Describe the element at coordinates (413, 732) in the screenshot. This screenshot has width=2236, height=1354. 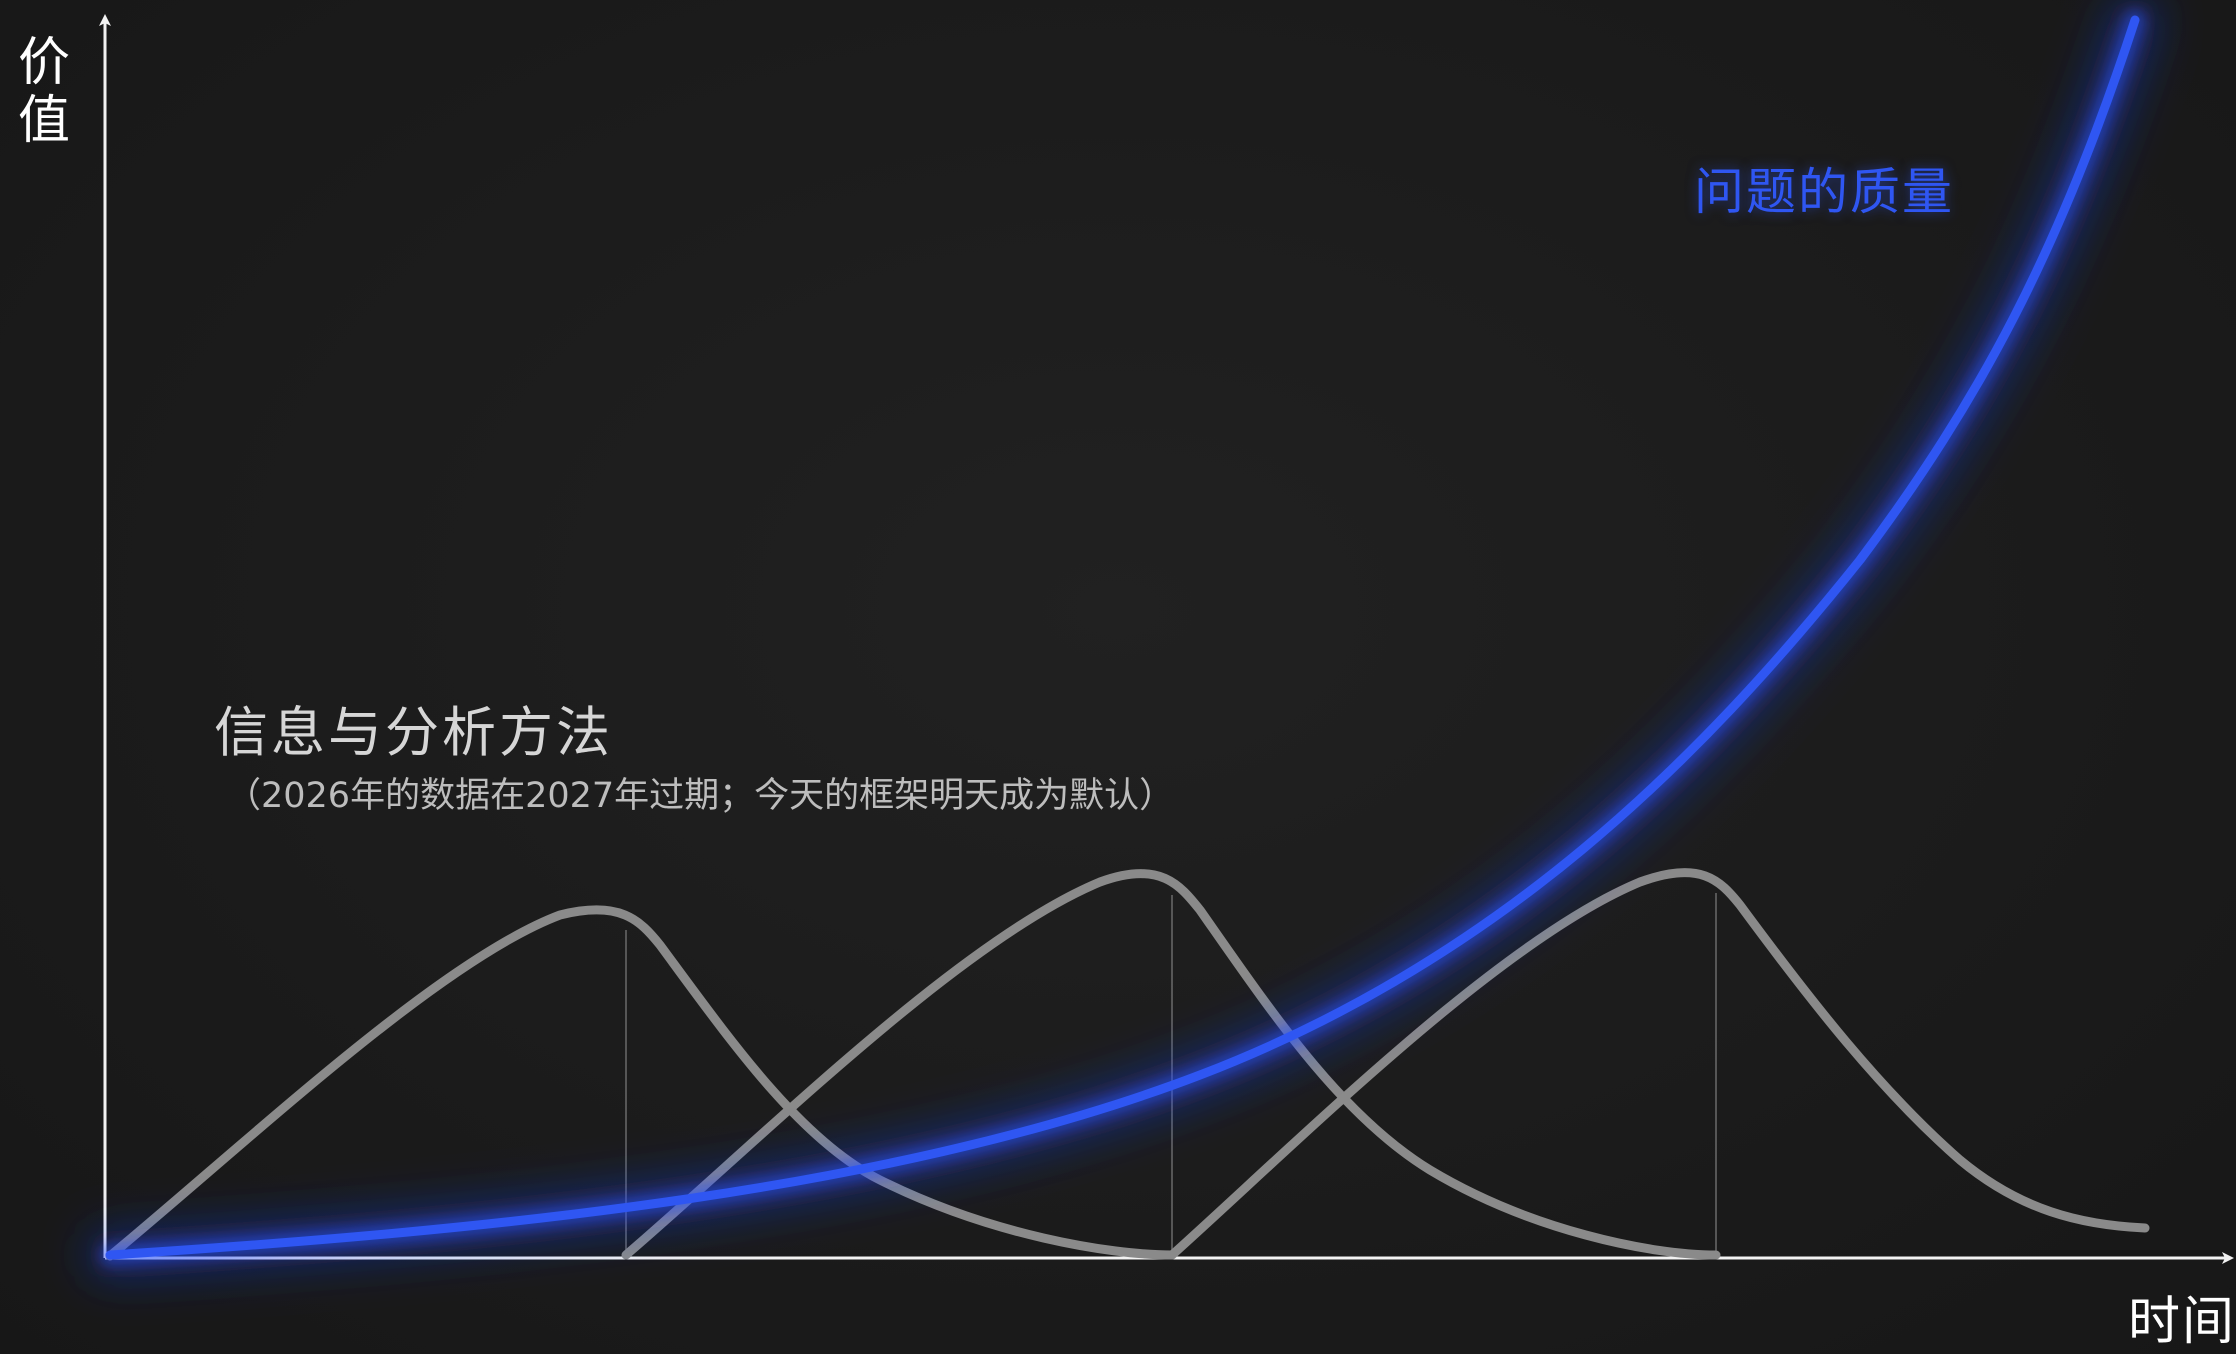
I see `decay-waves-title: 信息与分析方法` at that location.